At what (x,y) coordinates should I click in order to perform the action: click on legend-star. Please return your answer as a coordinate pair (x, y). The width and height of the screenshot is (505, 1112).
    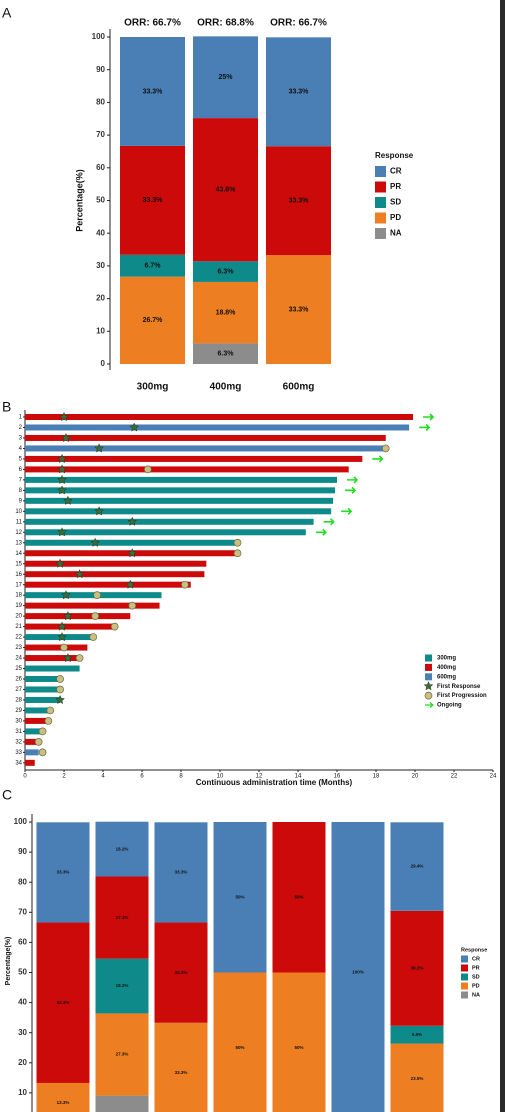
    Looking at the image, I should click on (428, 686).